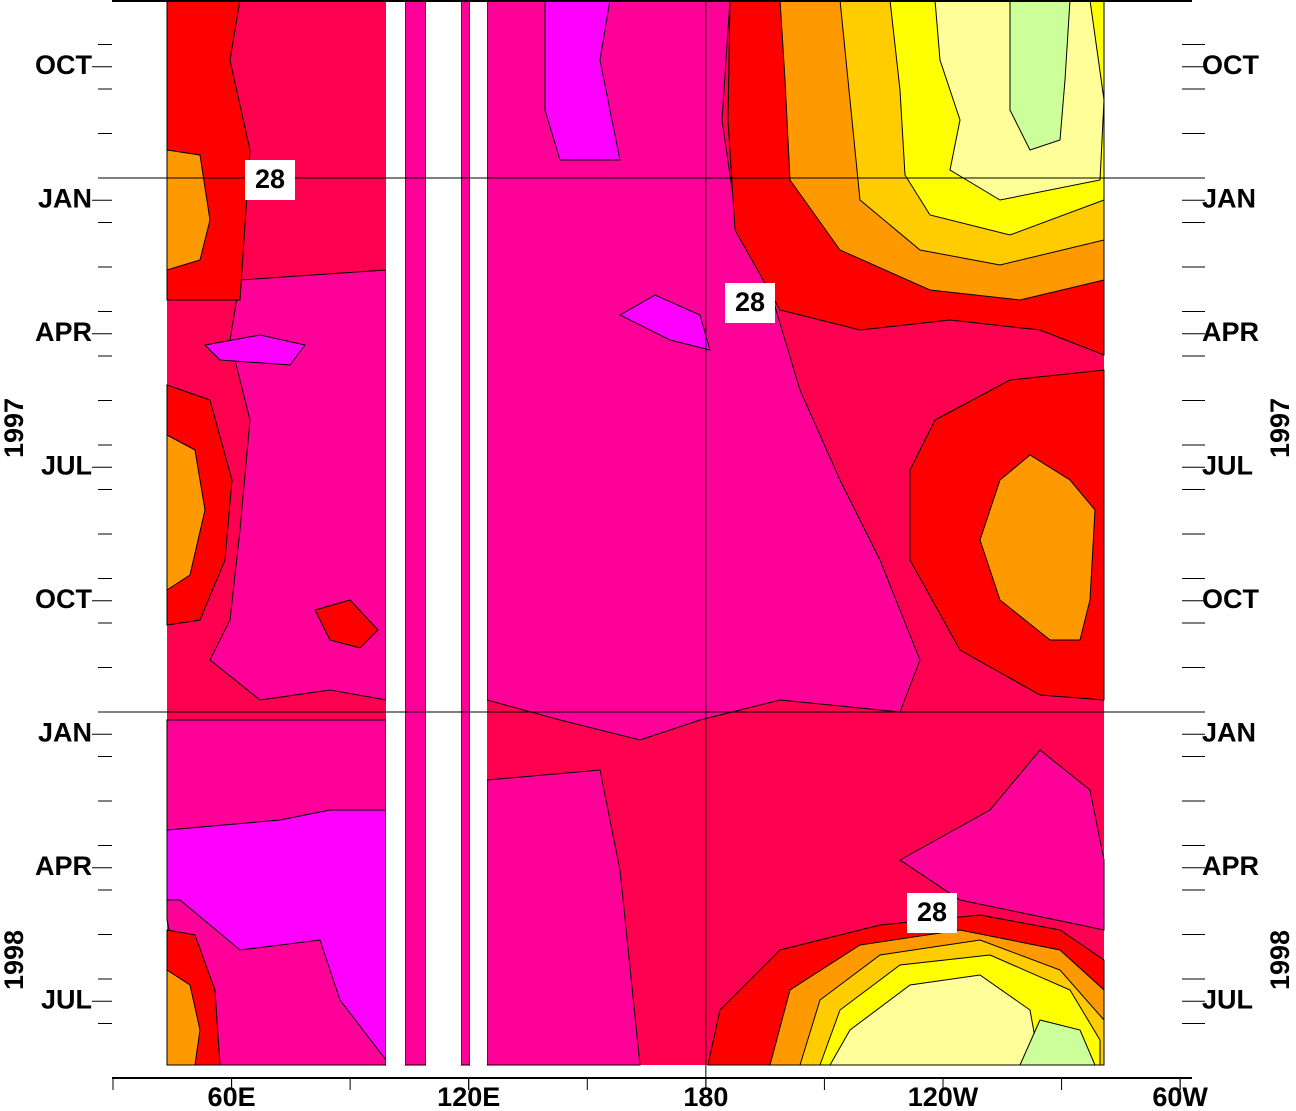 The height and width of the screenshot is (1111, 1296). Describe the element at coordinates (468, 1096) in the screenshot. I see `x-tick-label: 120E` at that location.